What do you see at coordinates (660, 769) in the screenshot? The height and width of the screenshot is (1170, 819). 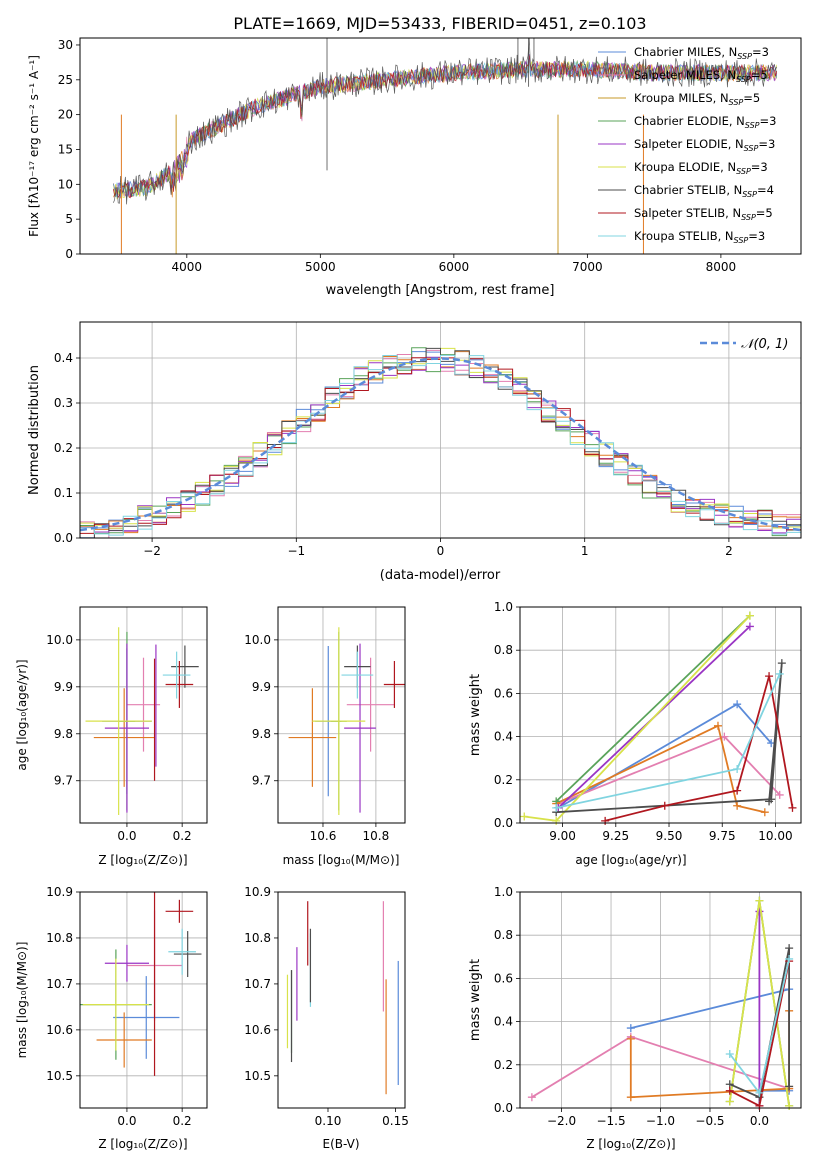 I see `mw-vs-age-line-c1` at bounding box center [660, 769].